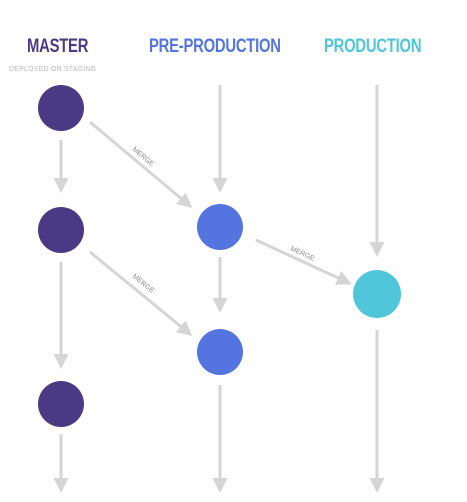 Image resolution: width=467 pixels, height=502 pixels. What do you see at coordinates (215, 46) in the screenshot?
I see `pre-production-column-title: PRE-PRODUCTION` at bounding box center [215, 46].